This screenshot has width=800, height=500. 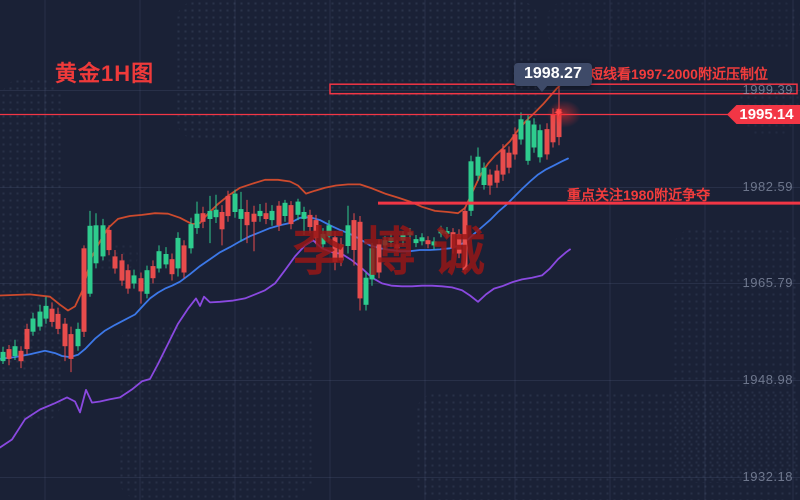 I want to click on price-tooltip: 1998.27, so click(x=553, y=74).